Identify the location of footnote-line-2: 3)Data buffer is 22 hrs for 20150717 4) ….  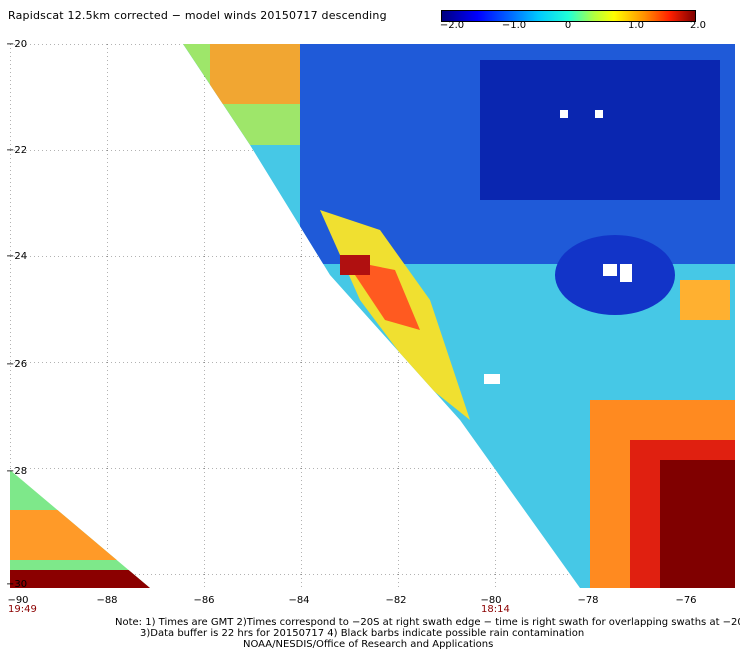
(362, 633).